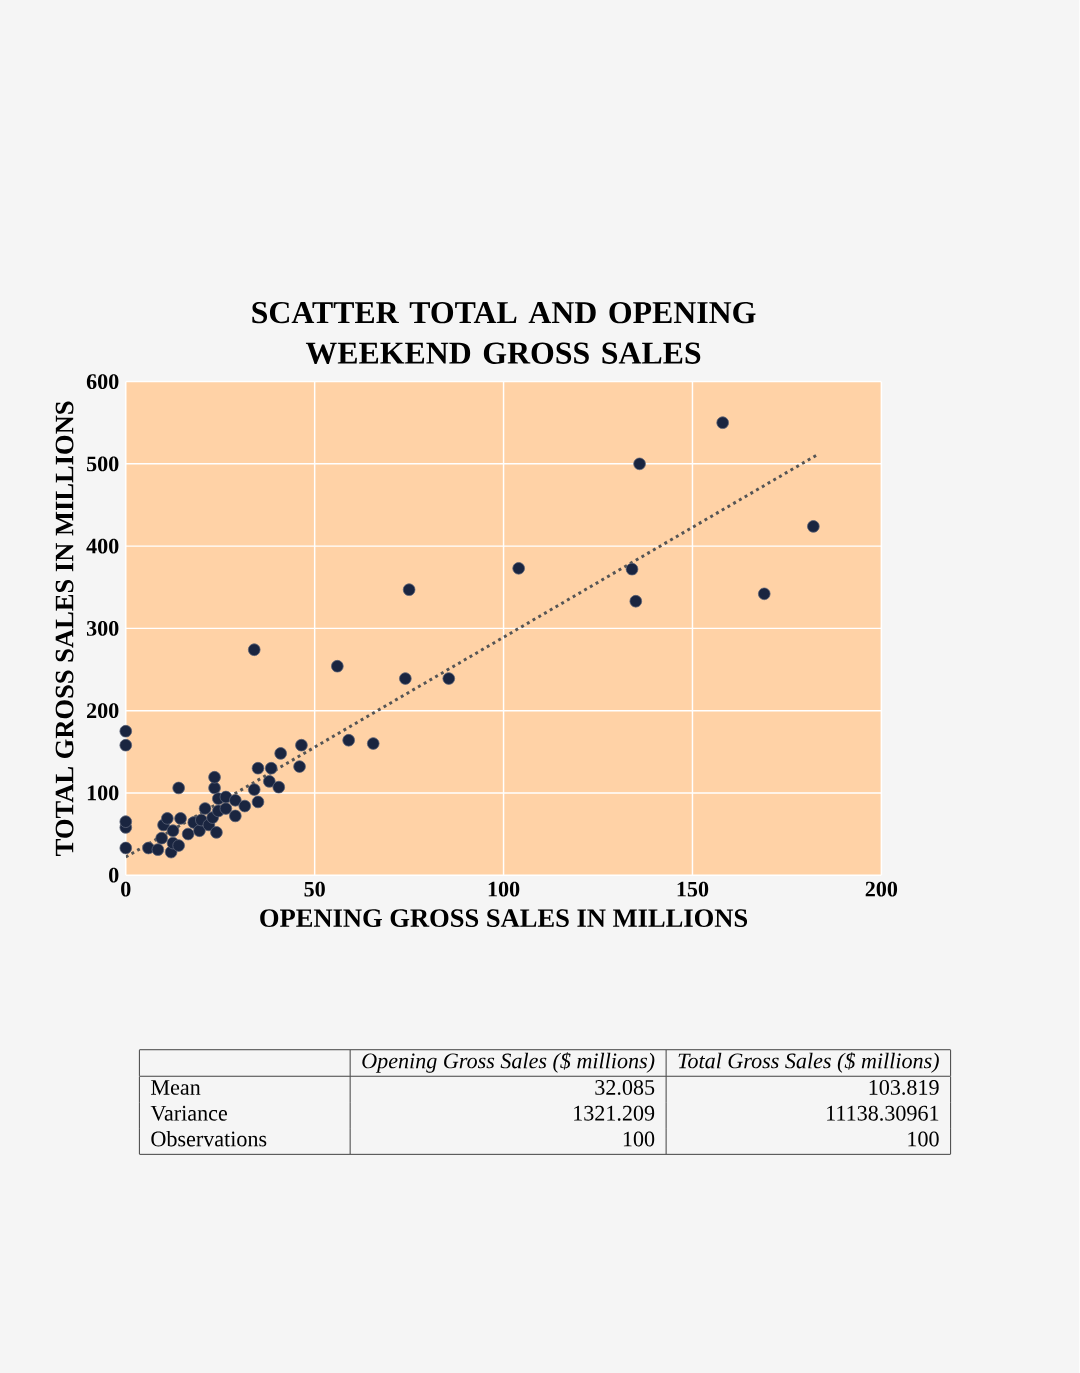  What do you see at coordinates (189, 1113) in the screenshot?
I see `text: Variance` at bounding box center [189, 1113].